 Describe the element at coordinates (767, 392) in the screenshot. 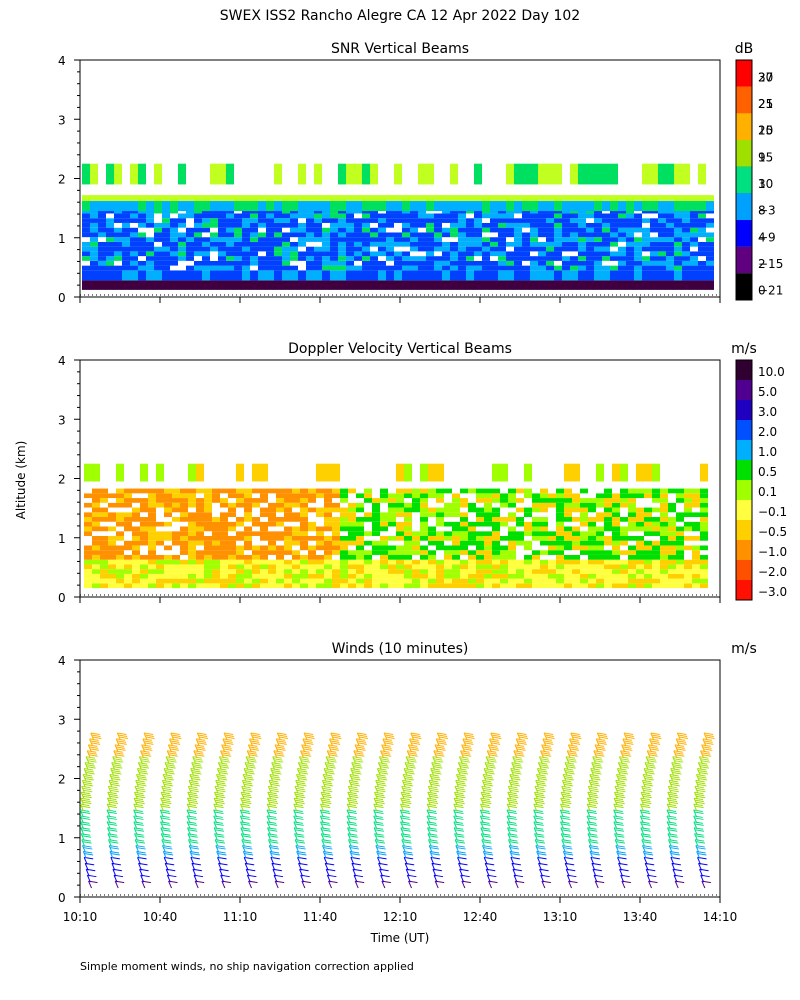

I see `colorbar-label: 5.0` at that location.